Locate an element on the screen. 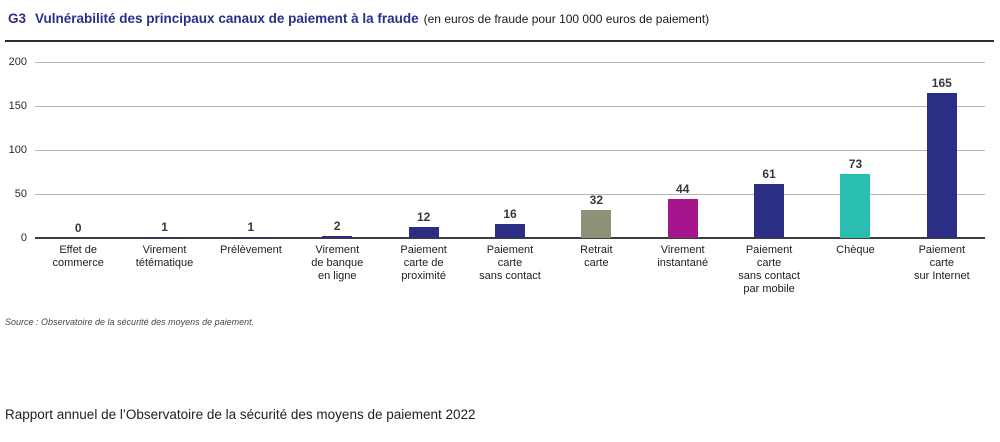 This screenshot has width=1000, height=442. bar-value-label: 12 is located at coordinates (423, 217).